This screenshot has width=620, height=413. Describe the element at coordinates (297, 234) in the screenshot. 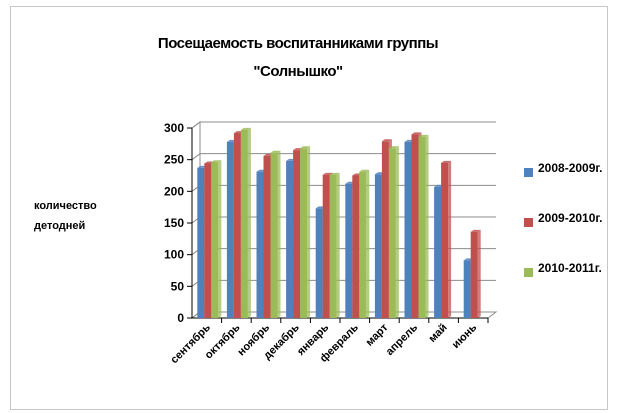

I see `bar-2009-2010г.-декабрь` at that location.